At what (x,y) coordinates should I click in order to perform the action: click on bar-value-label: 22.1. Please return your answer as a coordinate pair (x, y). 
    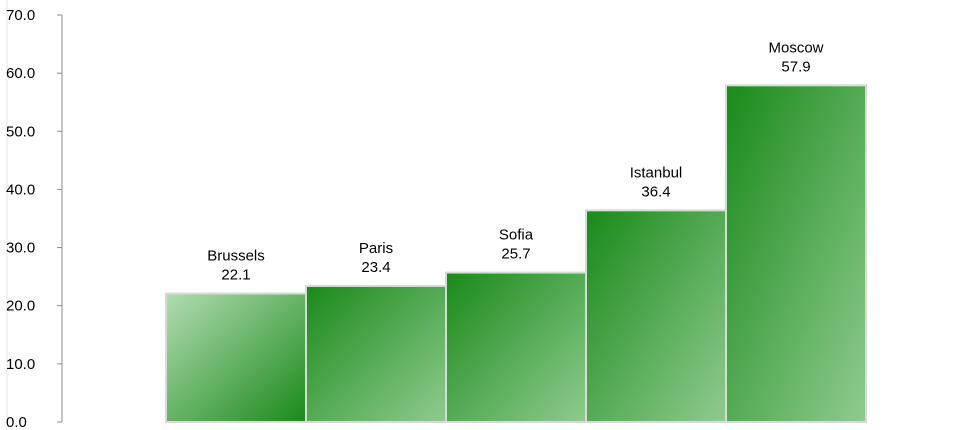
    Looking at the image, I should click on (235, 275).